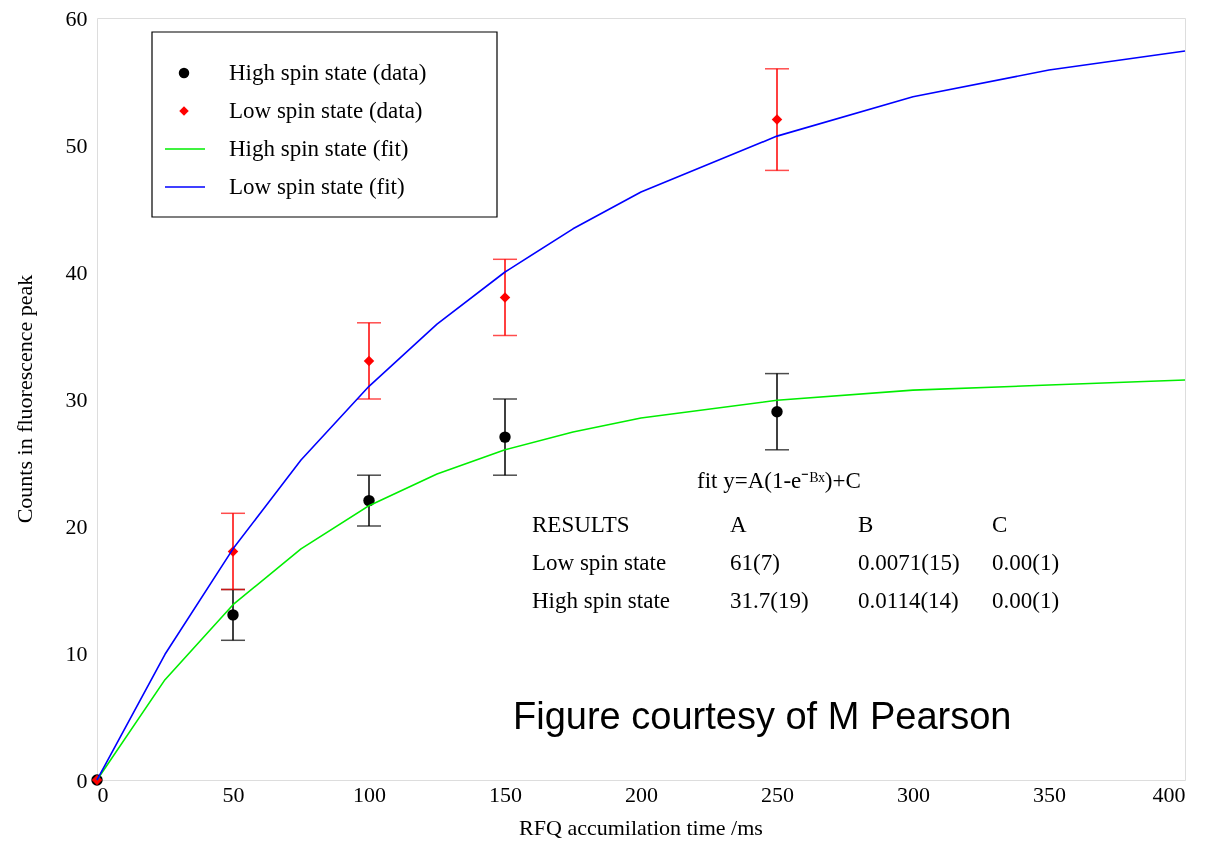  What do you see at coordinates (76, 18) in the screenshot?
I see `y-tick-label: 60` at bounding box center [76, 18].